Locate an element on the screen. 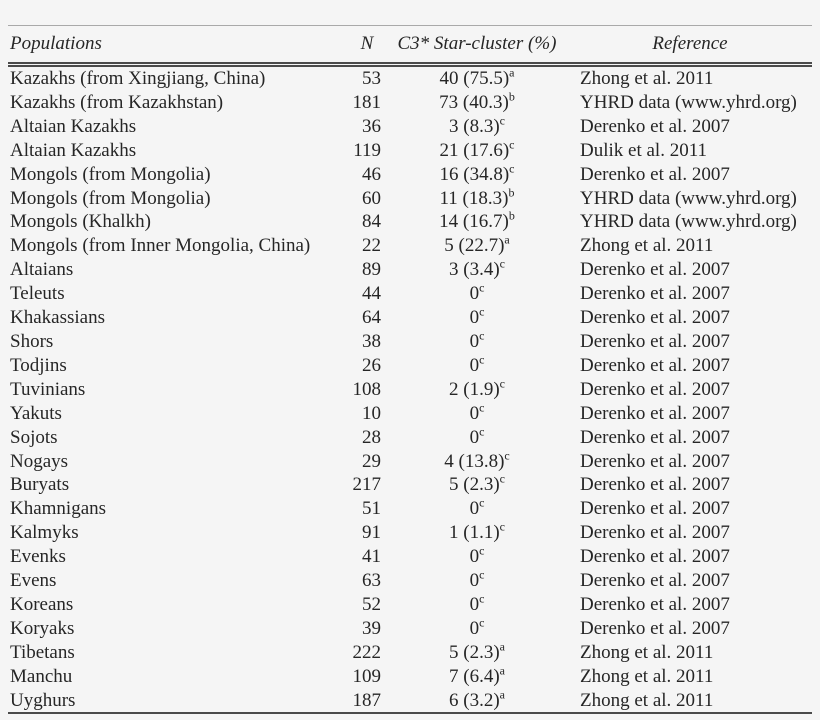  population-cell: Teleuts is located at coordinates (37, 294).